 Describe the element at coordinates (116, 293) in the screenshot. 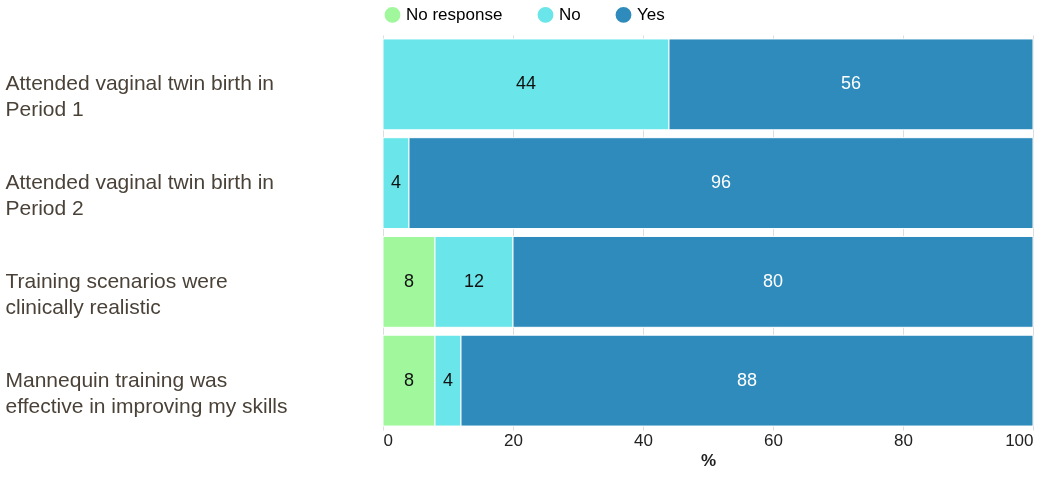

I see `y-tick-label: Training scenarios were clinically realistic` at that location.